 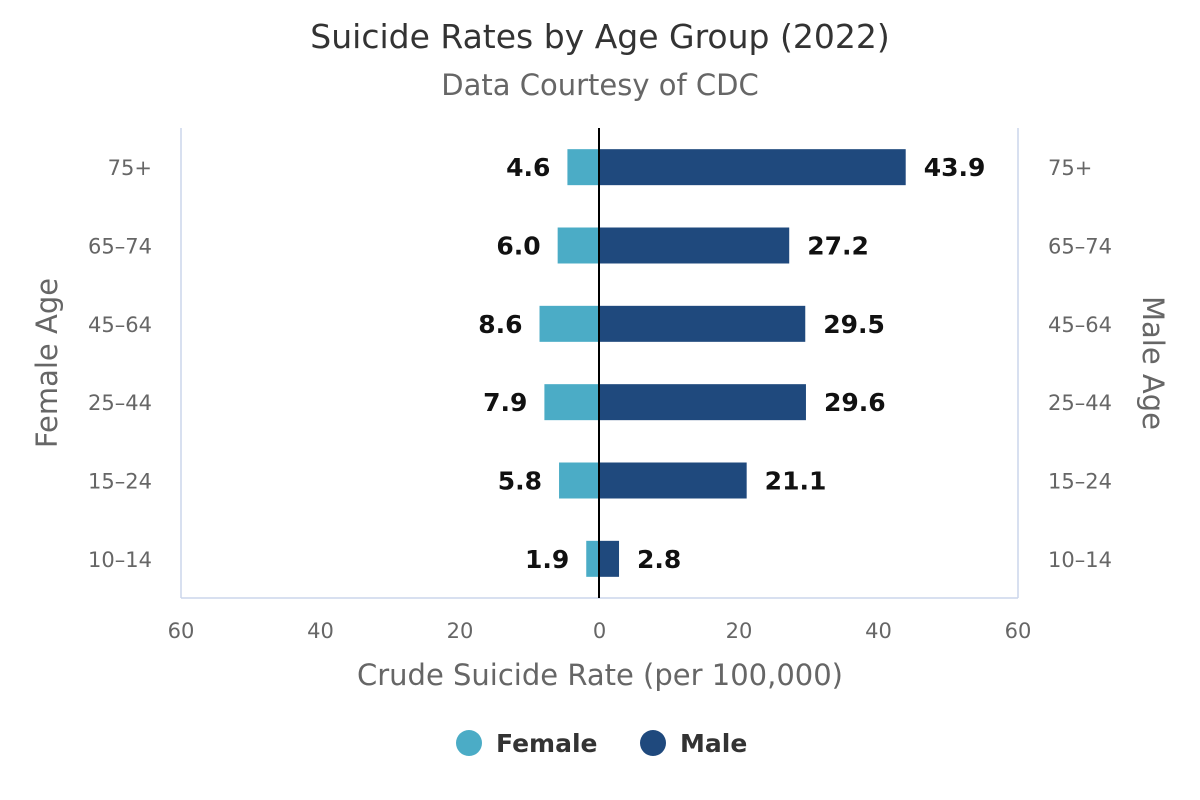 What do you see at coordinates (130, 168) in the screenshot?
I see `female-category-label: 75+` at bounding box center [130, 168].